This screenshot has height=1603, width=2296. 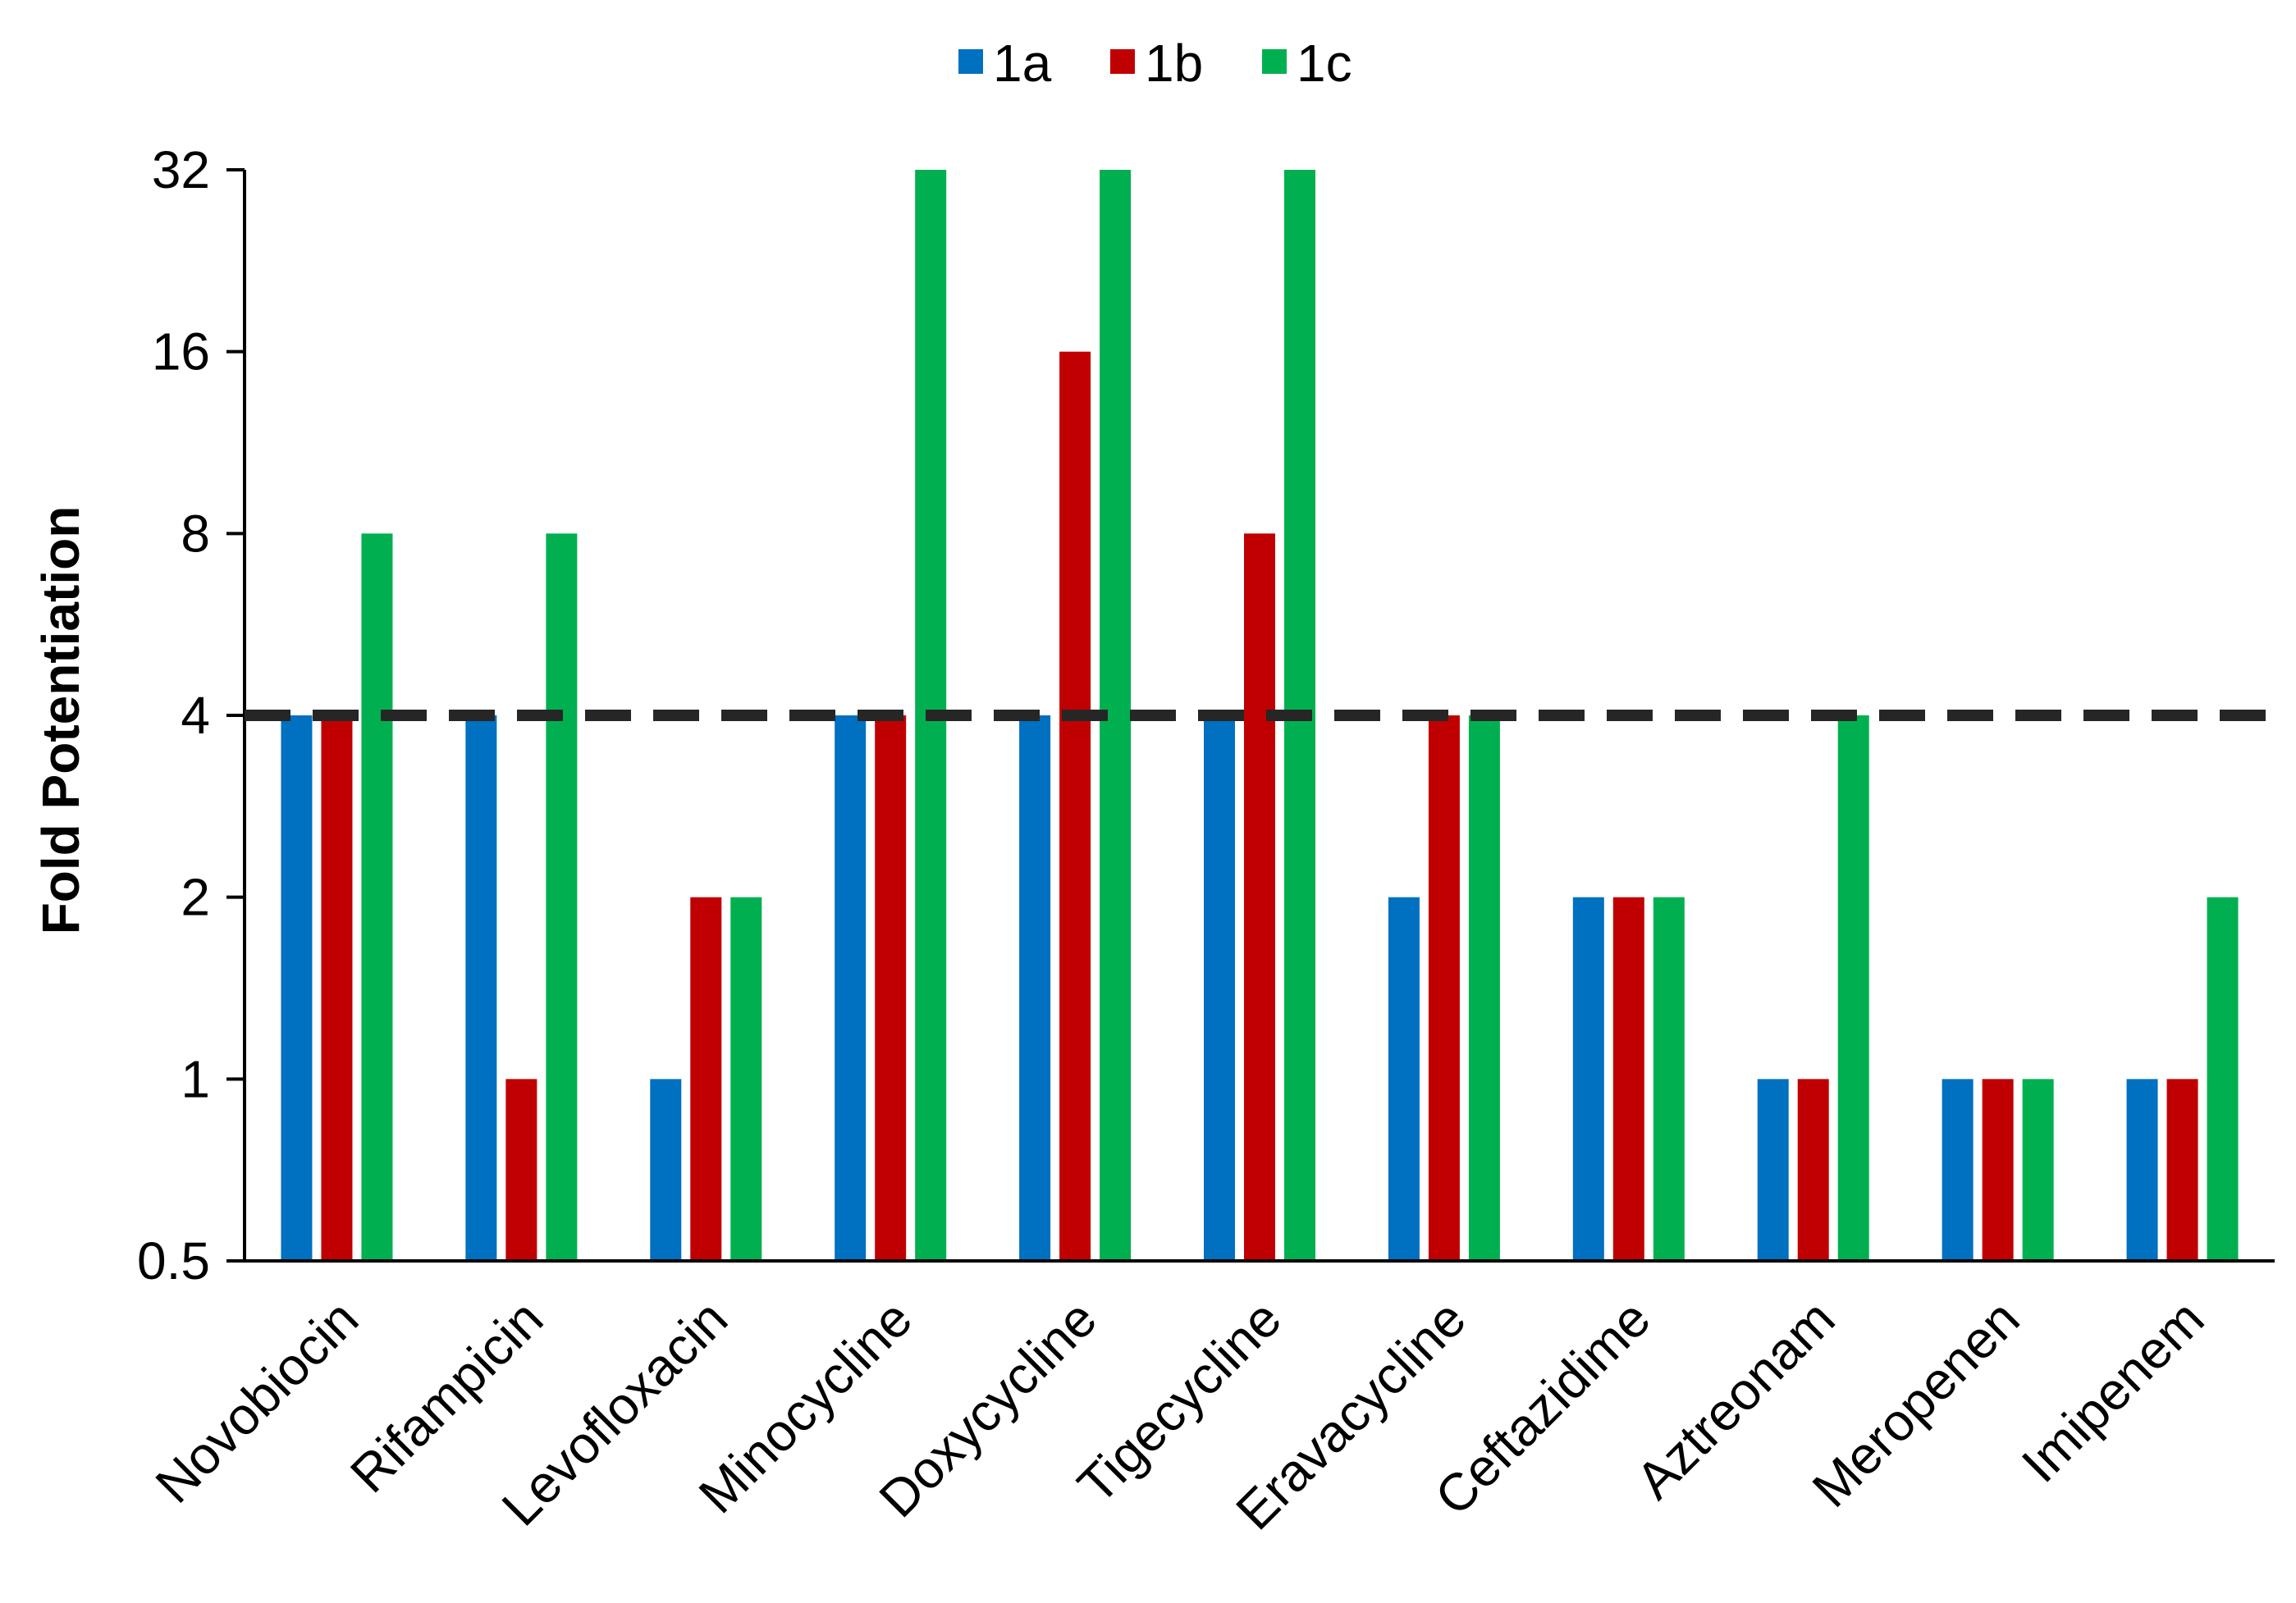 I want to click on bar-1c-meropenen, so click(x=2038, y=1170).